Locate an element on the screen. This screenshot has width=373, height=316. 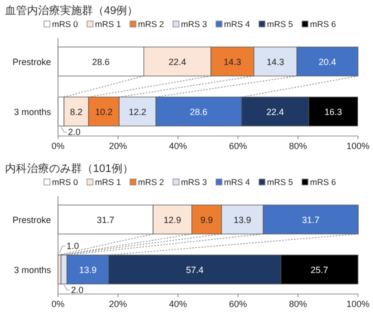
chart-title: 血管内治療実施群（49例） is located at coordinates (71, 10).